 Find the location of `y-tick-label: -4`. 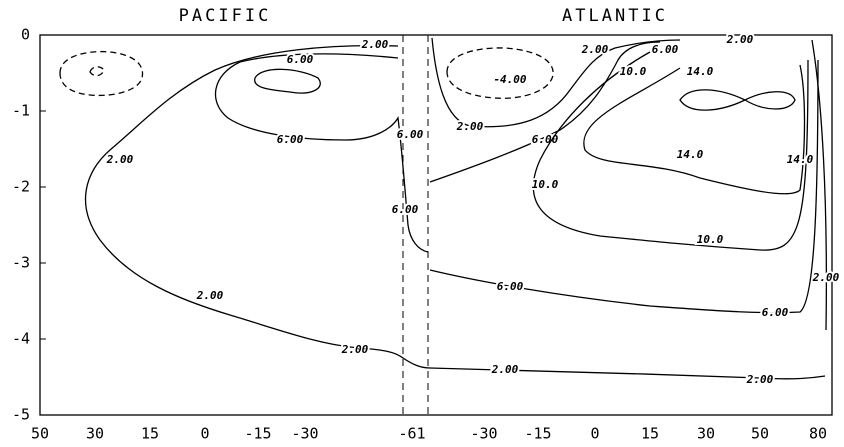

y-tick-label: -4 is located at coordinates (21, 339).